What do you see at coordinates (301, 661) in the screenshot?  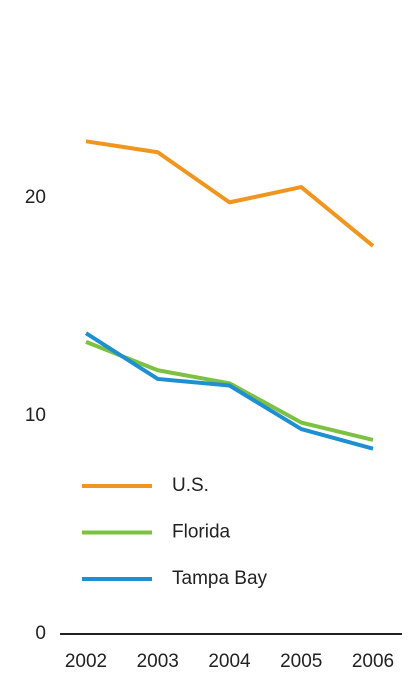 I see `x-tick-label: 2005` at bounding box center [301, 661].